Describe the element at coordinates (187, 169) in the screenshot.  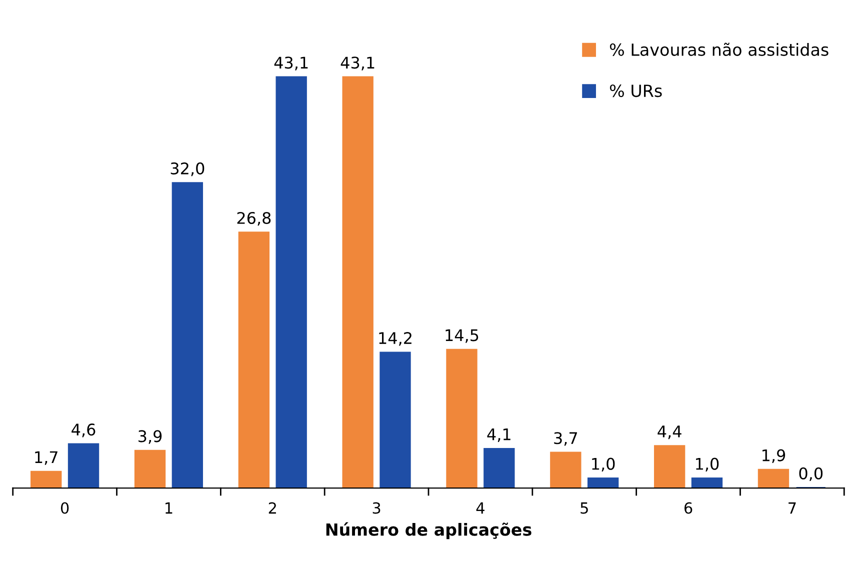
I see `data-label: 32,0` at that location.